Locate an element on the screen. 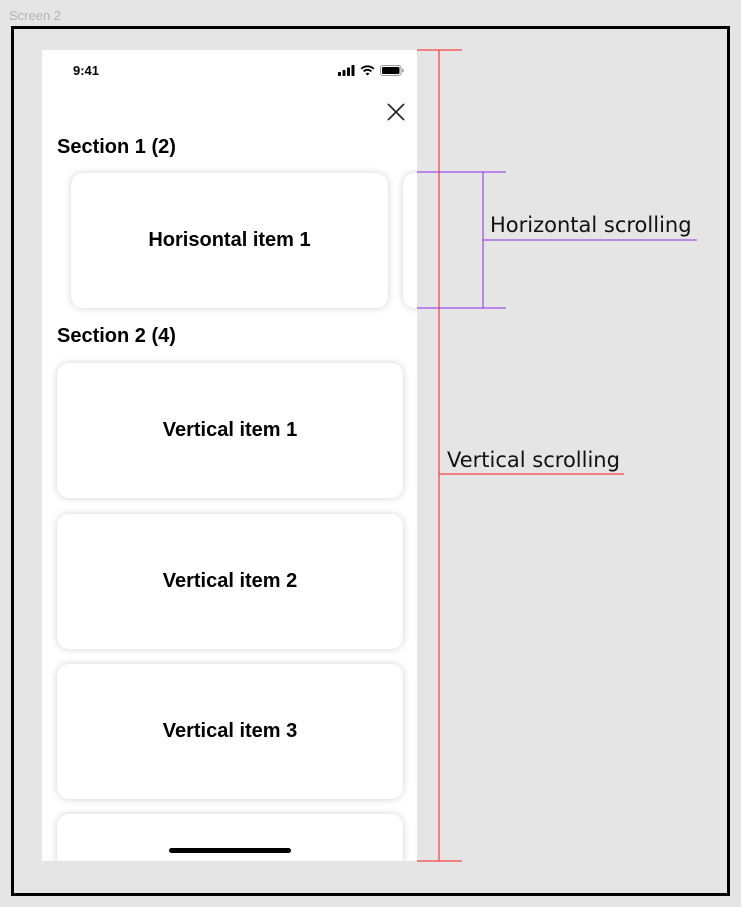 This screenshot has width=741, height=907. card-label: Vertical item 3 is located at coordinates (230, 731).